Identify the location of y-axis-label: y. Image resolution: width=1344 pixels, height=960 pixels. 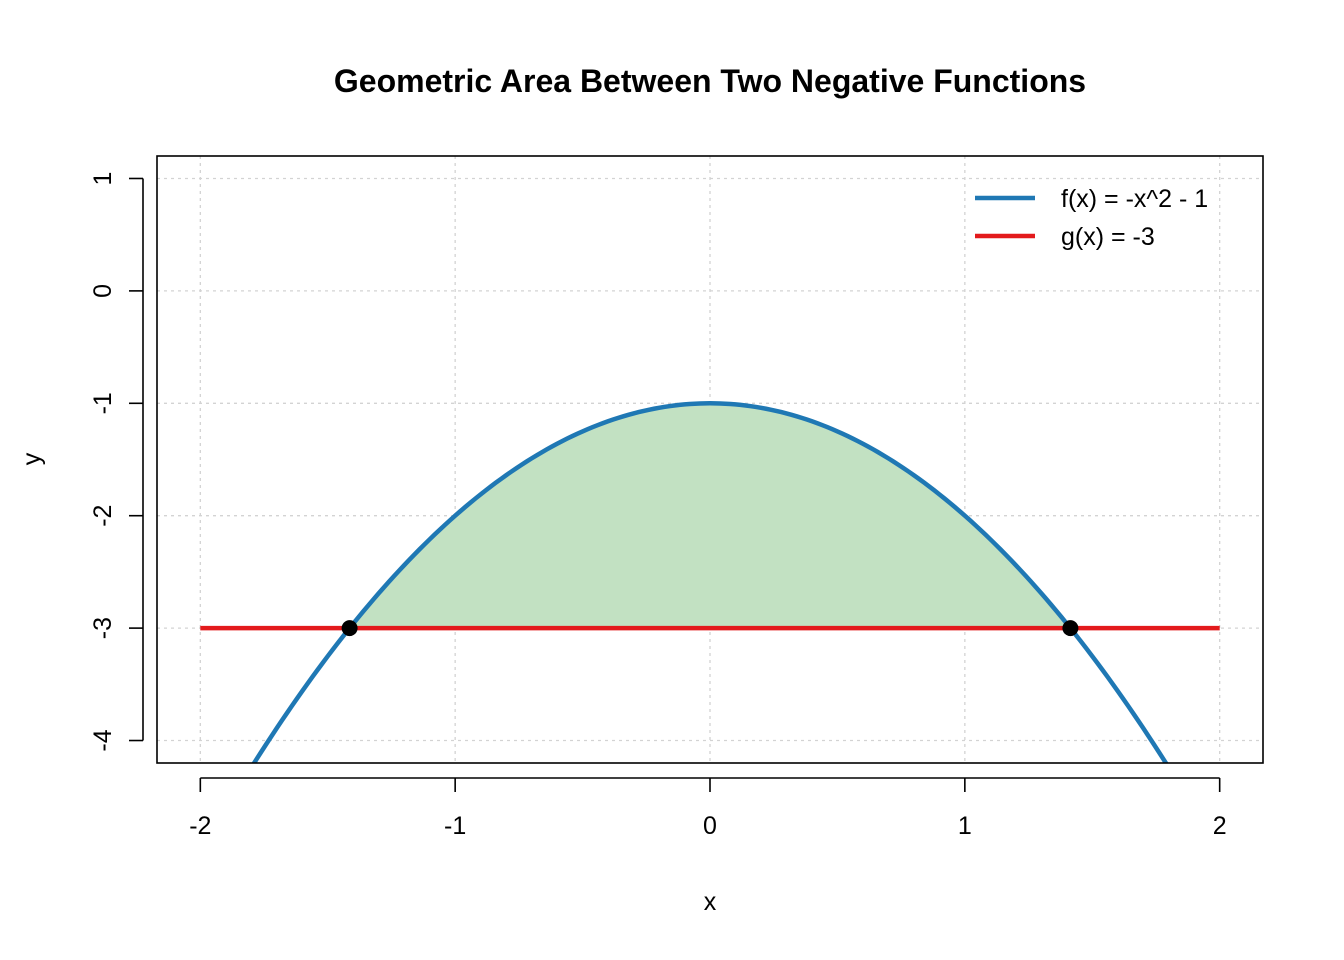
(32, 458).